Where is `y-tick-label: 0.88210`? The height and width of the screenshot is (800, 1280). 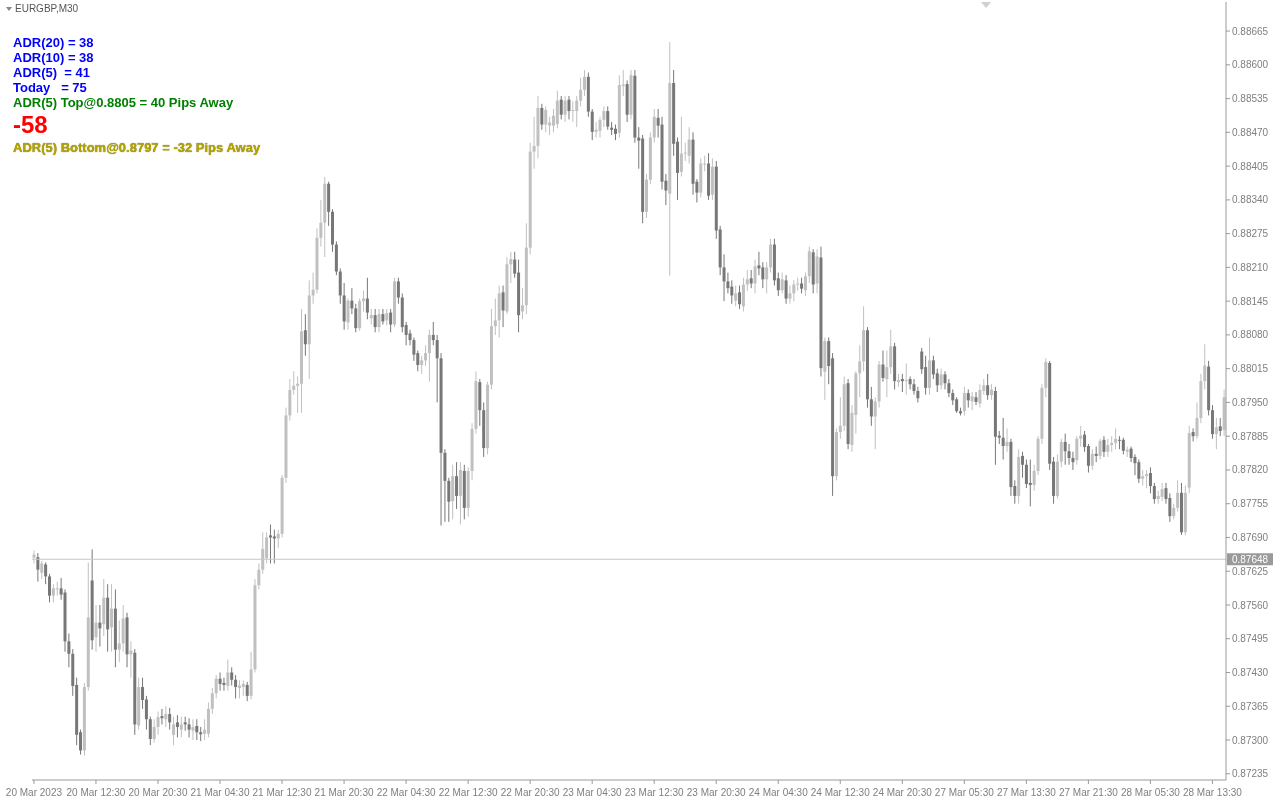 y-tick-label: 0.88210 is located at coordinates (1250, 267).